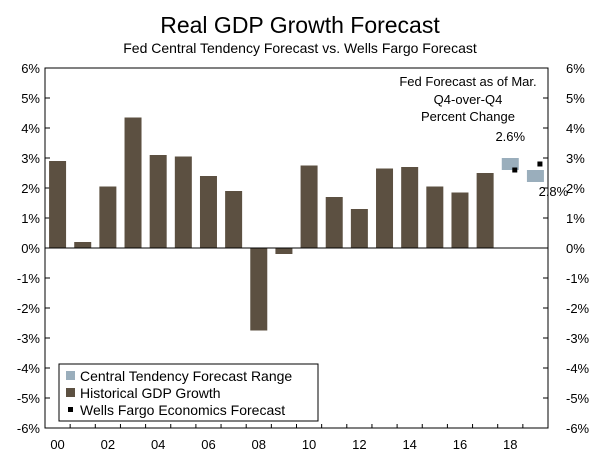 This screenshot has height=458, width=600. What do you see at coordinates (30, 188) in the screenshot?
I see `left-tick-label: 2%` at bounding box center [30, 188].